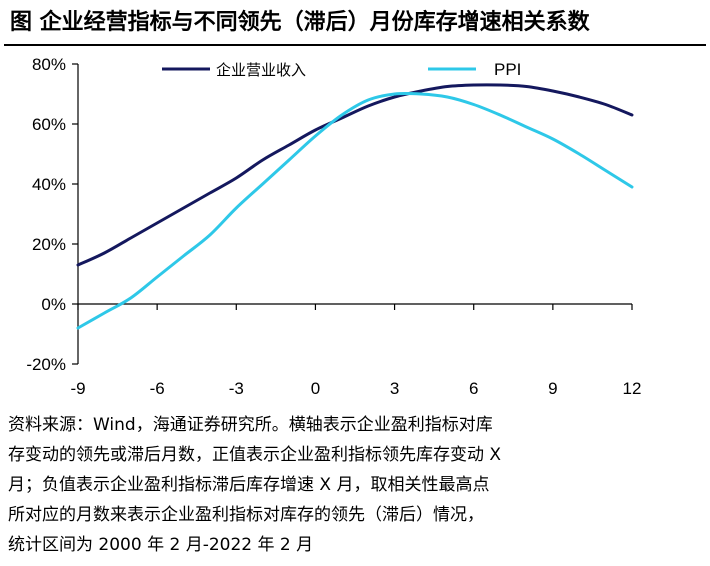 The height and width of the screenshot is (566, 710). What do you see at coordinates (236, 388) in the screenshot?
I see `x-tick-label: -3` at bounding box center [236, 388].